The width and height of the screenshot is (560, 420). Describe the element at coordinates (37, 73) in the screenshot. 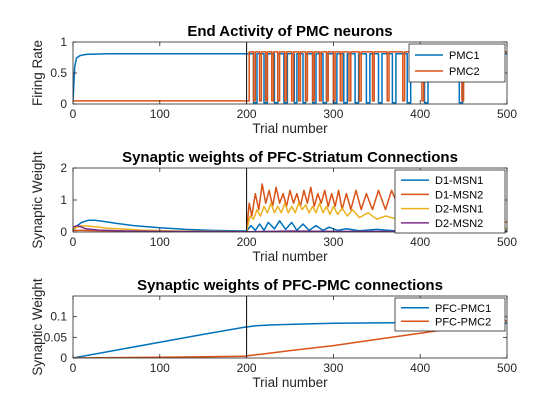

I see `y-axis-label: Firing Rate` at that location.